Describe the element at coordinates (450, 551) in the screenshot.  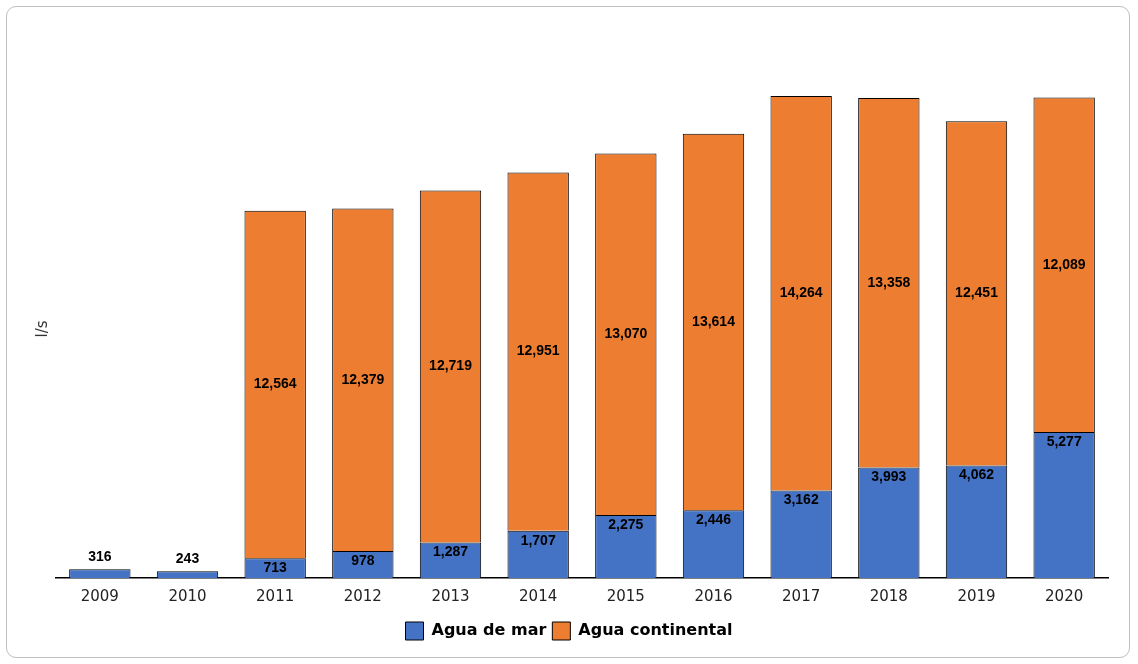
I see `data-label: 1,287` at that location.